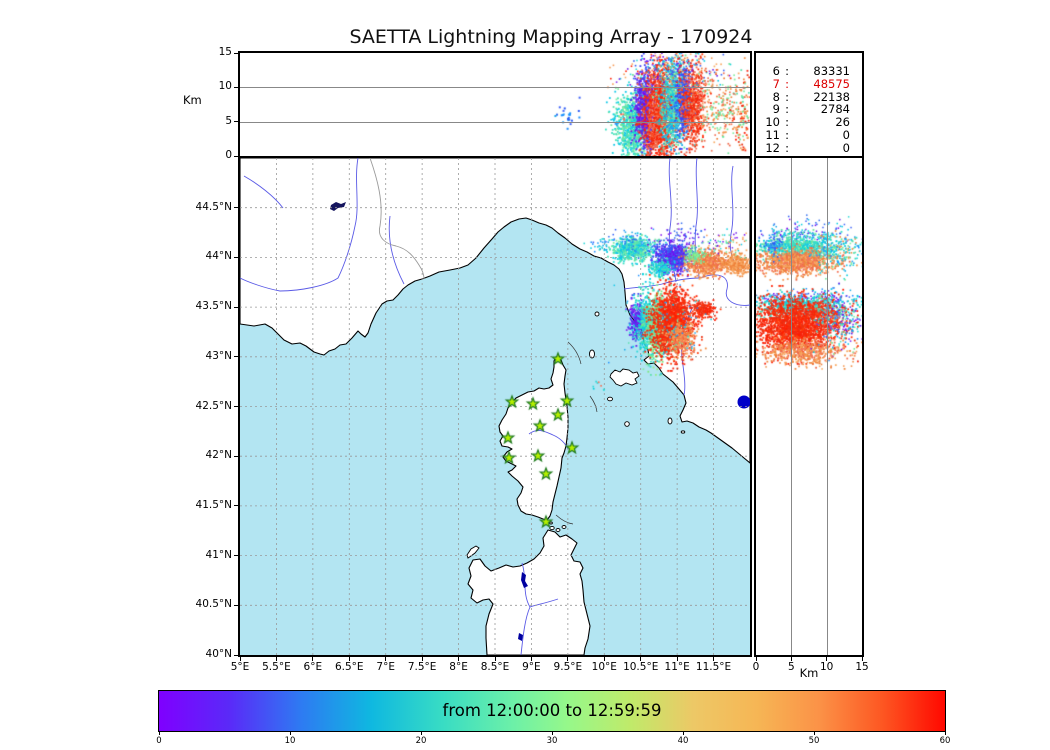 The width and height of the screenshot is (1050, 750). What do you see at coordinates (831, 71) in the screenshot?
I see `stats-count: 83331` at bounding box center [831, 71].